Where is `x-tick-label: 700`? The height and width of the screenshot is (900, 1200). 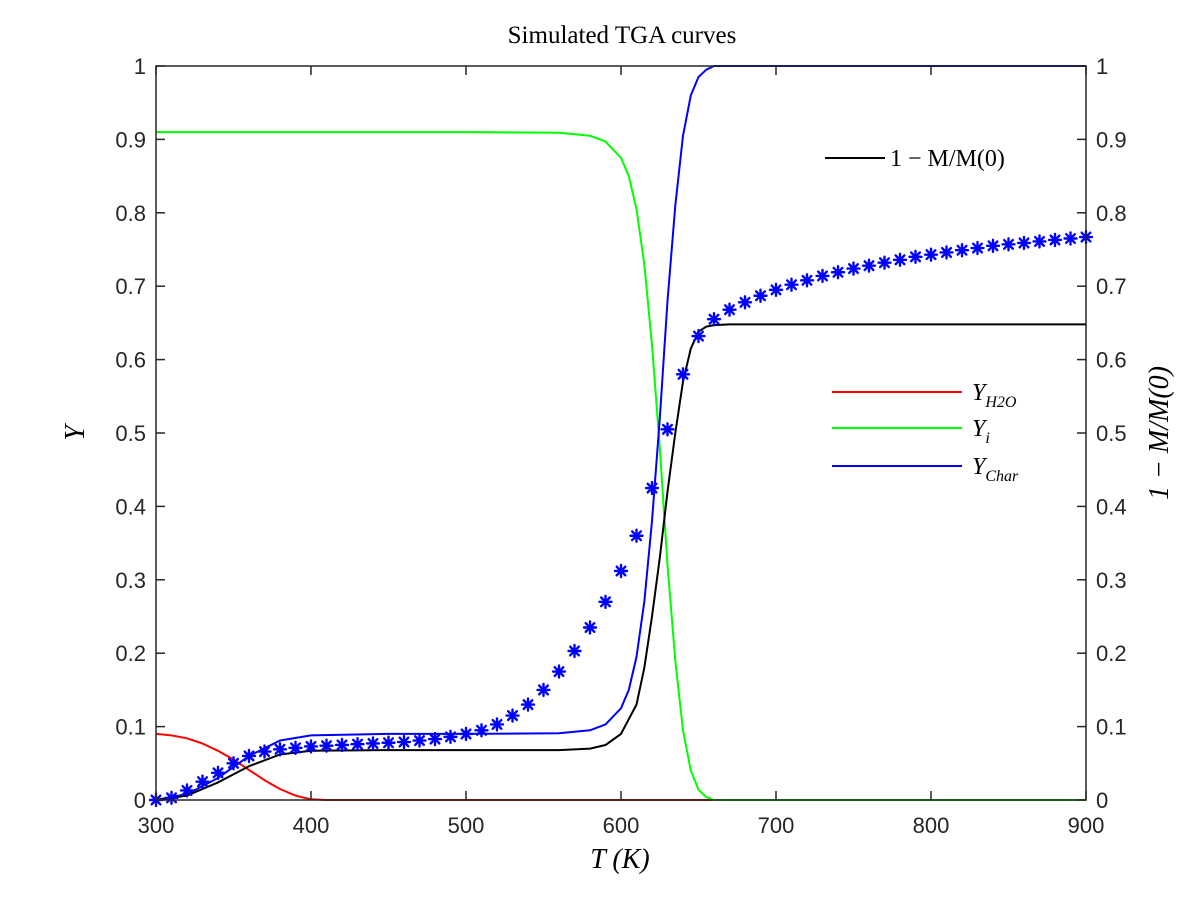
x-tick-label: 700 is located at coordinates (776, 825).